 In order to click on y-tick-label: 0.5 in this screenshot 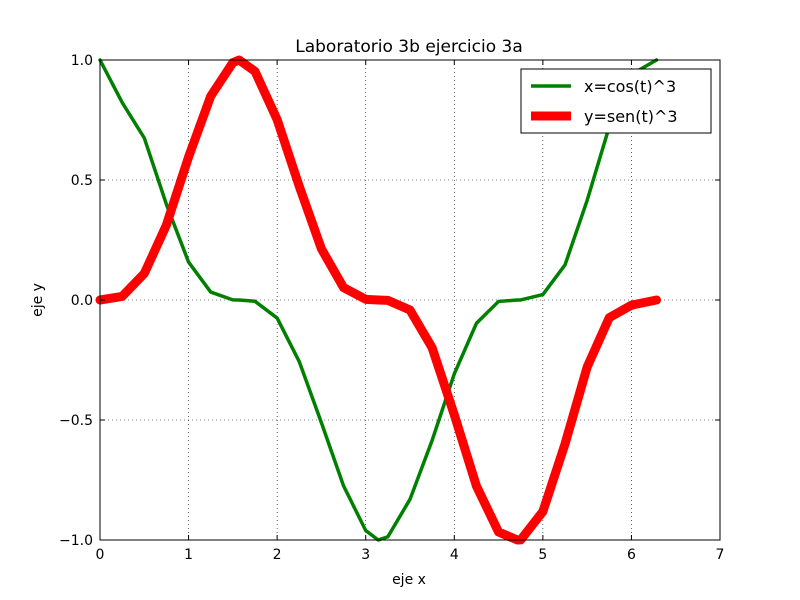, I will do `click(82, 181)`.